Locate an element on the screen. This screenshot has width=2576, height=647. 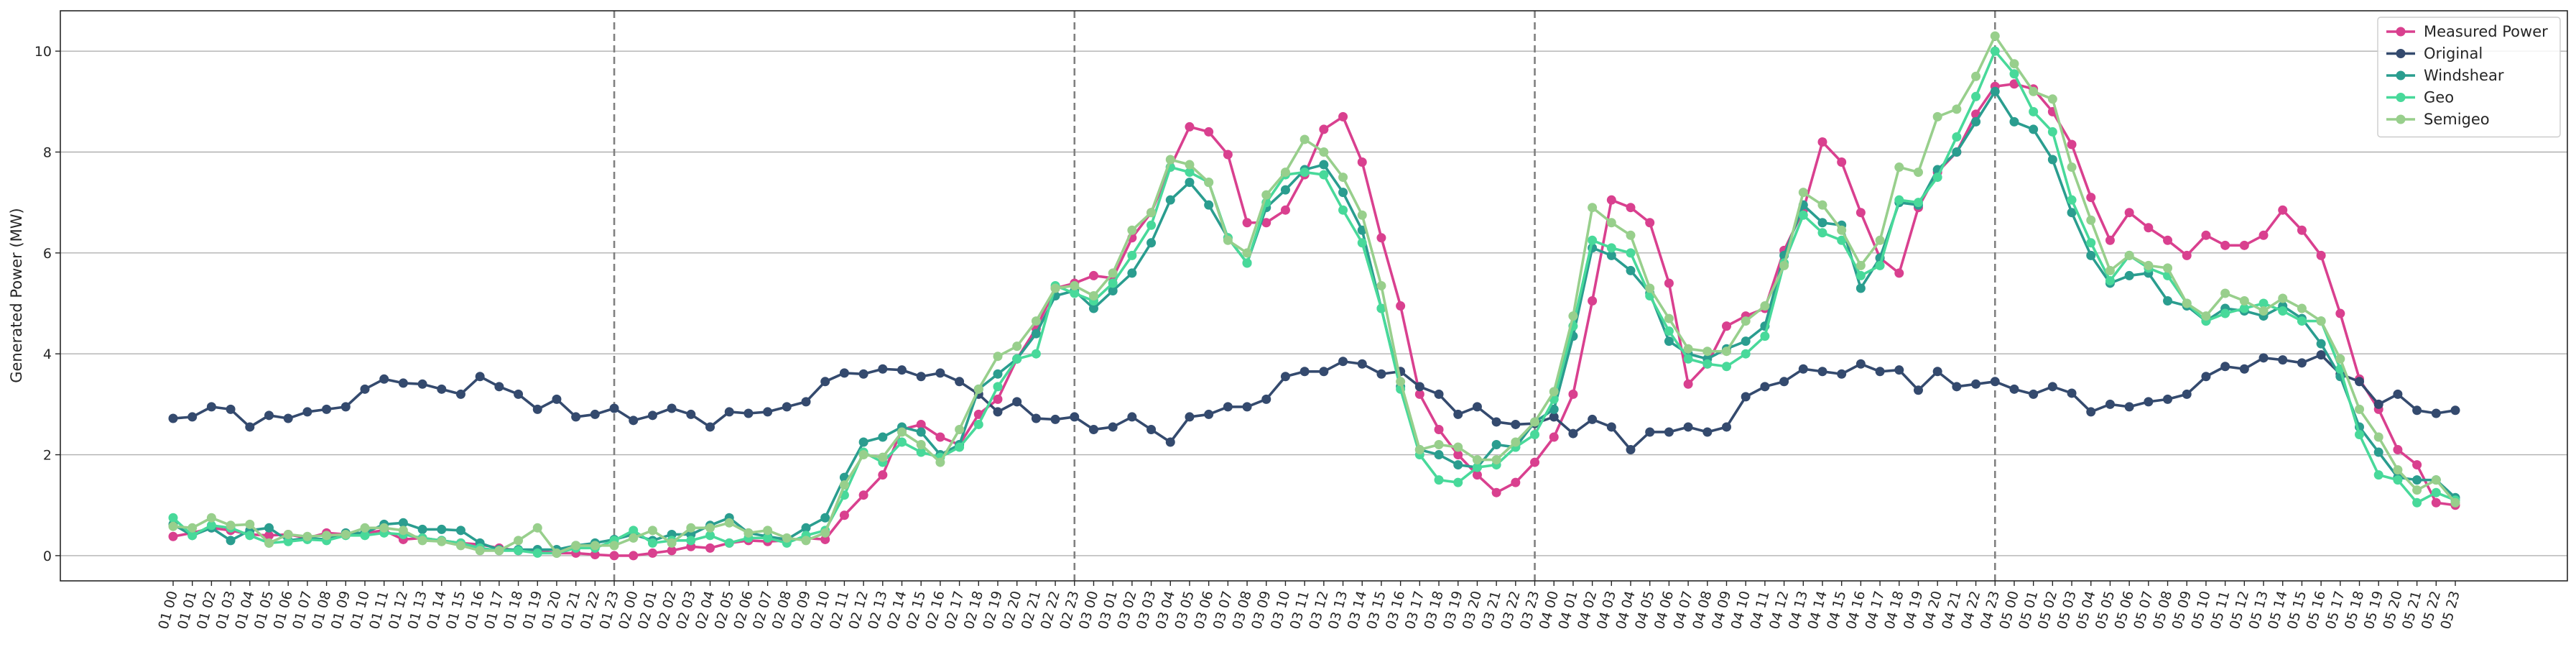
legend-label: Semigeo is located at coordinates (2457, 119).